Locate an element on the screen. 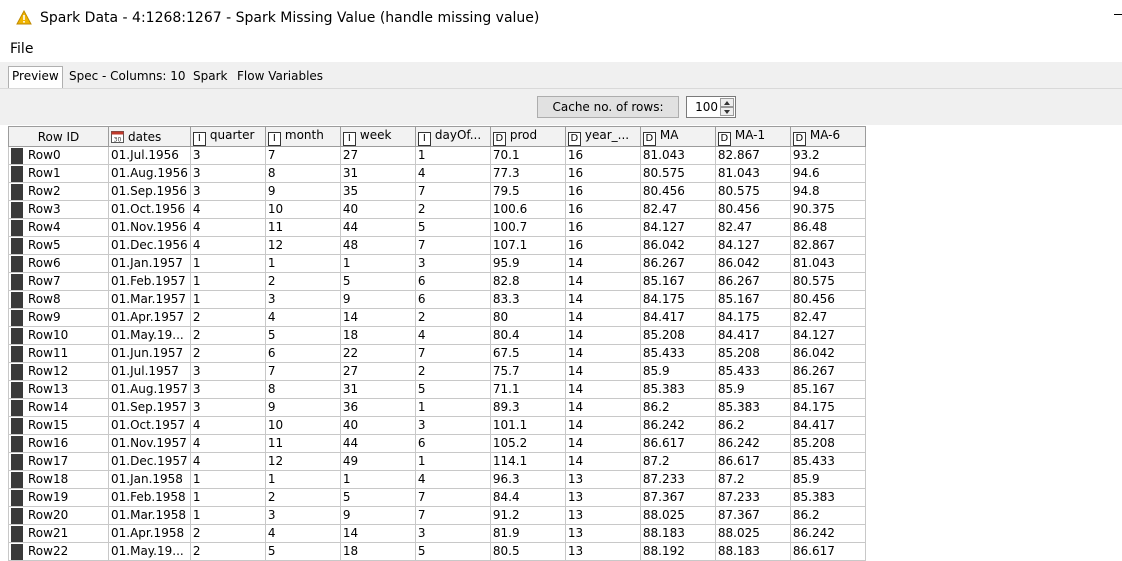 The image size is (1122, 561). table-cell: 80.5 is located at coordinates (527, 551).